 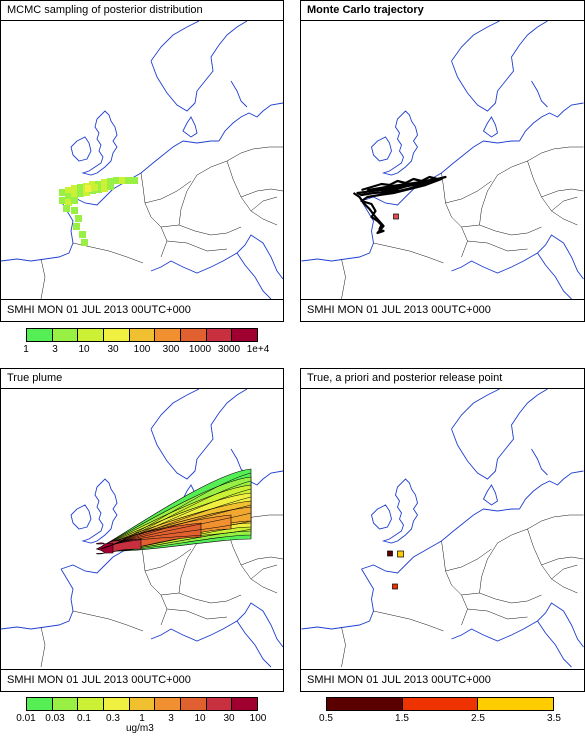 What do you see at coordinates (200, 349) in the screenshot?
I see `colorbar-tick-label: 1000` at bounding box center [200, 349].